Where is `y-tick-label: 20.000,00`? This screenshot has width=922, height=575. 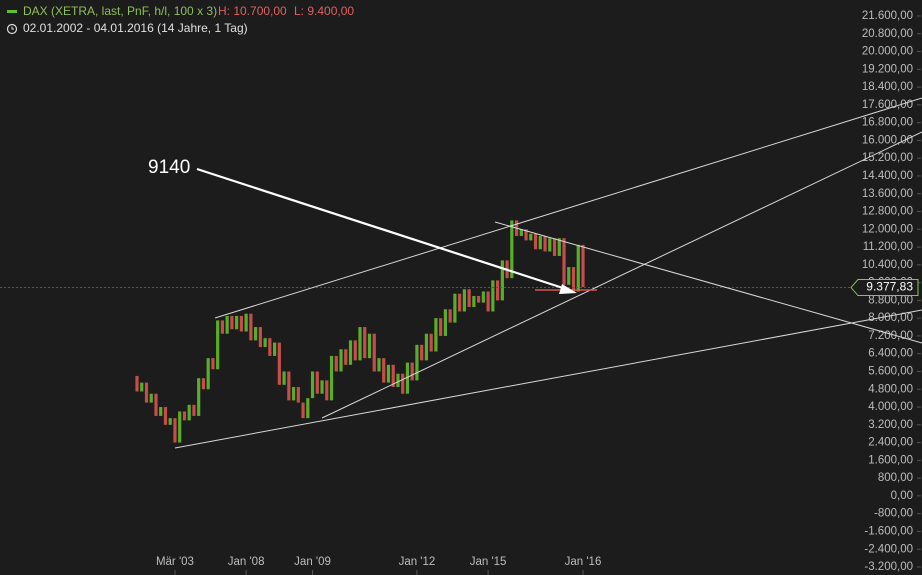 y-tick-label: 20.000,00 is located at coordinates (887, 52).